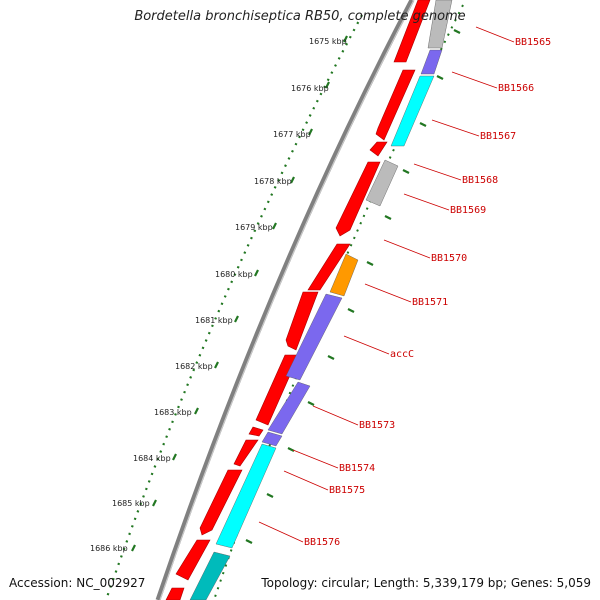 Image resolution: width=600 pixels, height=600 pixels. I want to click on gene-orange, so click(344, 275).